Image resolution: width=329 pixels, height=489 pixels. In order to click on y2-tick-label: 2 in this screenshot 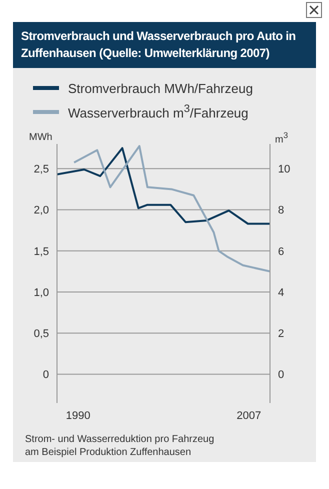, I will do `click(281, 334)`.